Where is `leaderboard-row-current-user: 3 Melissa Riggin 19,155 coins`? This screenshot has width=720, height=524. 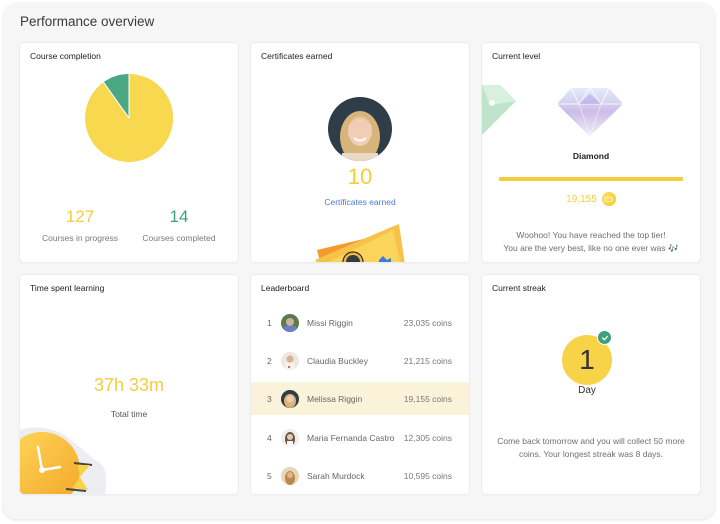 leaderboard-row-current-user: 3 Melissa Riggin 19,155 coins is located at coordinates (360, 398).